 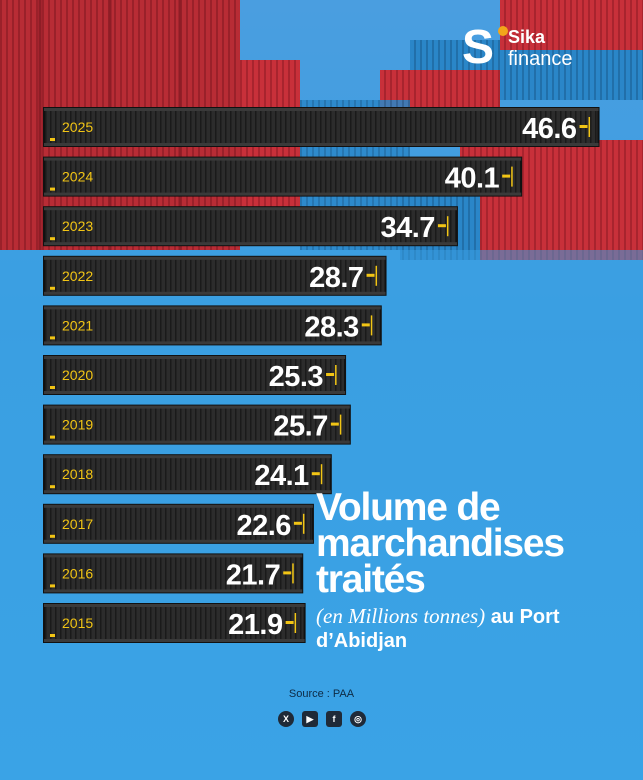 I want to click on x-icon: X, so click(x=286, y=719).